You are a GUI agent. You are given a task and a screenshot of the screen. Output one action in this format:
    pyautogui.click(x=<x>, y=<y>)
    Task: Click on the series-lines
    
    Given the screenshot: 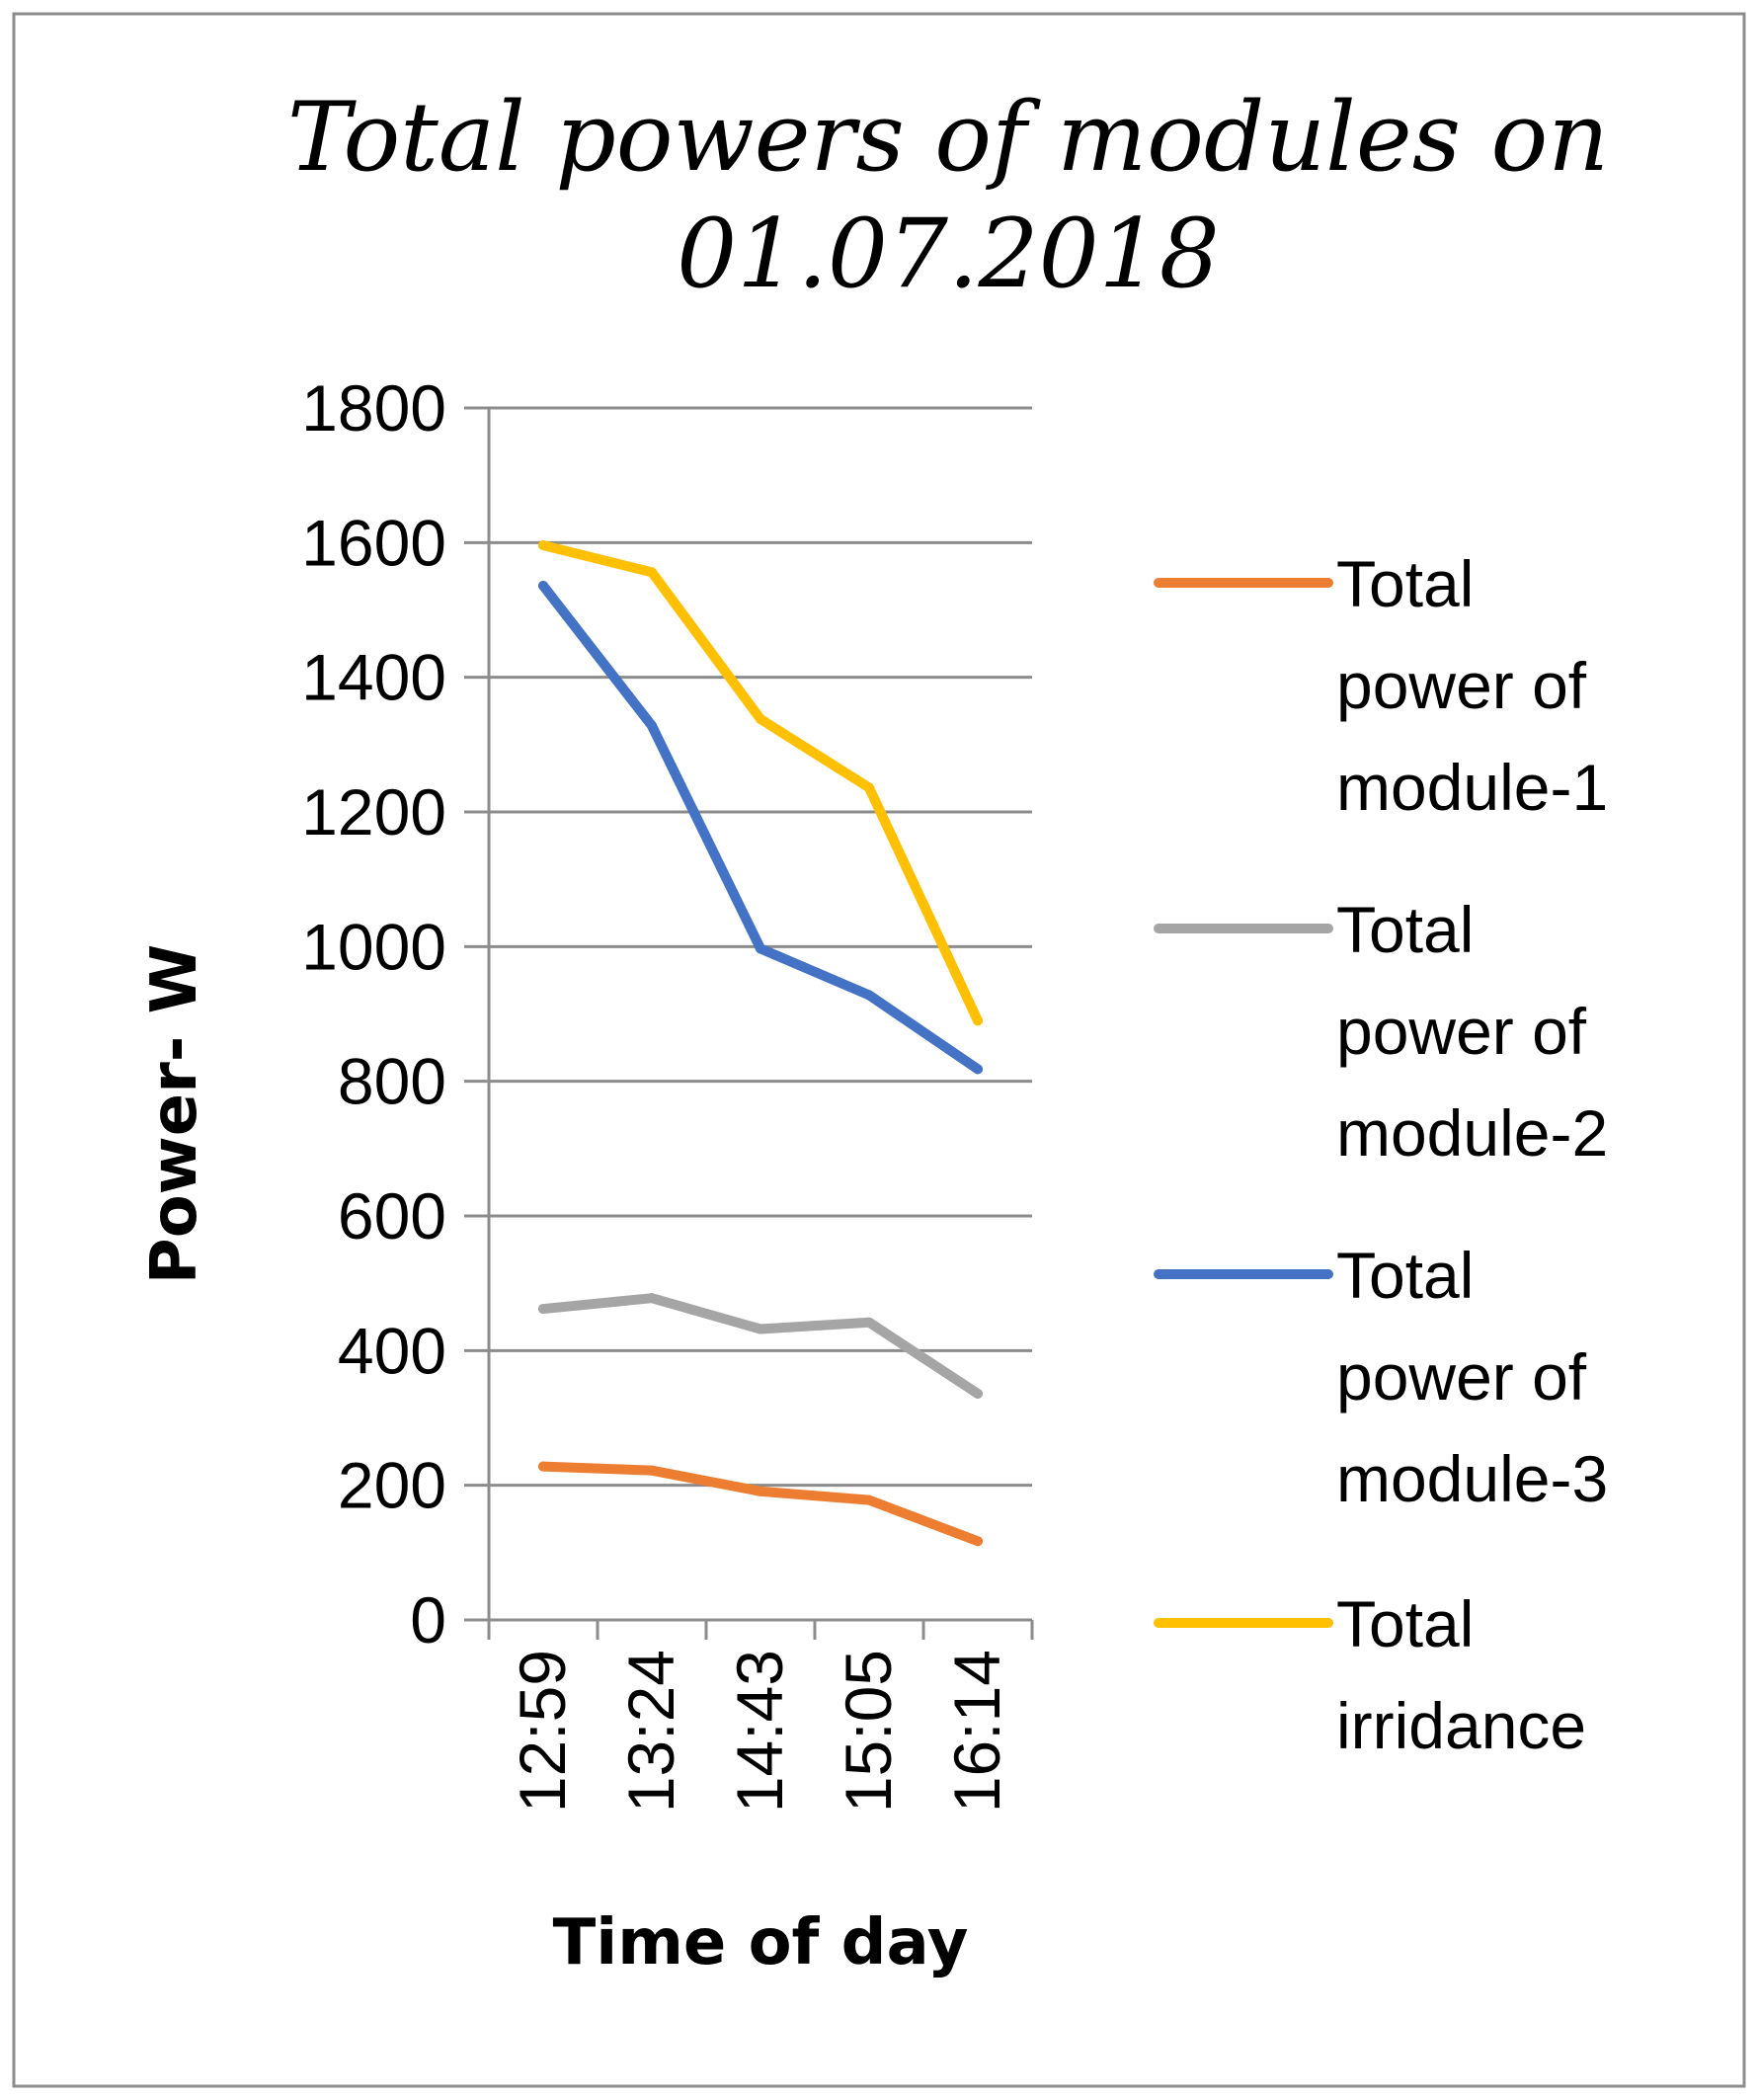 What is the action you would take?
    pyautogui.click(x=760, y=1043)
    